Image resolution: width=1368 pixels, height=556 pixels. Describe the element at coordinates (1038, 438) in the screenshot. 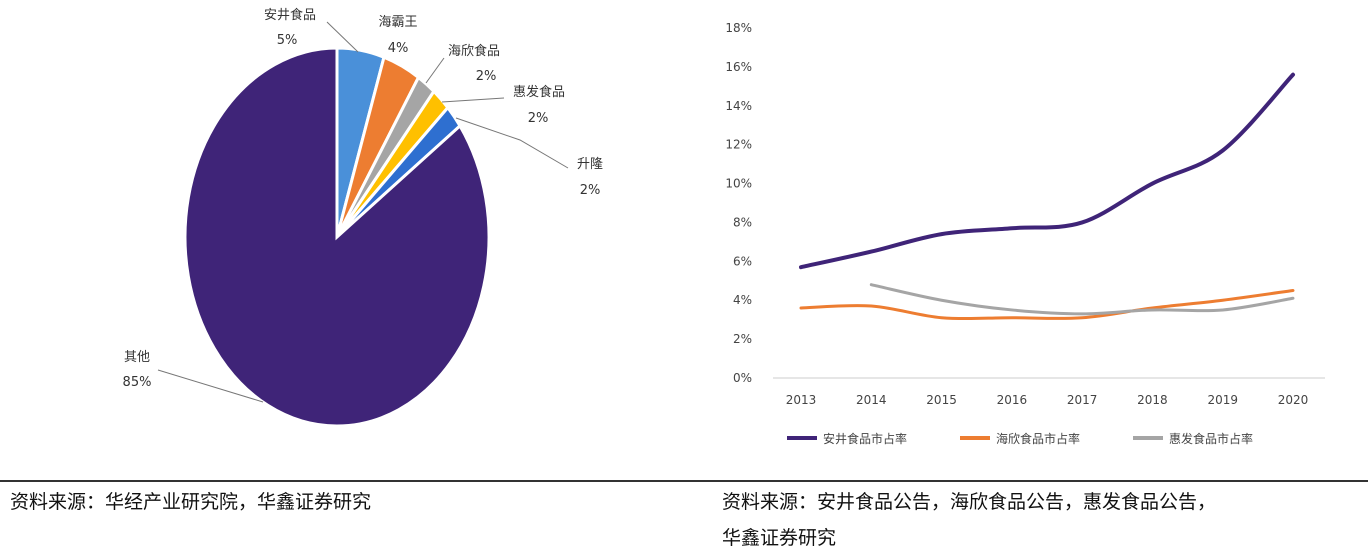

I see `legend-label-1: 海欣食品市占率` at that location.